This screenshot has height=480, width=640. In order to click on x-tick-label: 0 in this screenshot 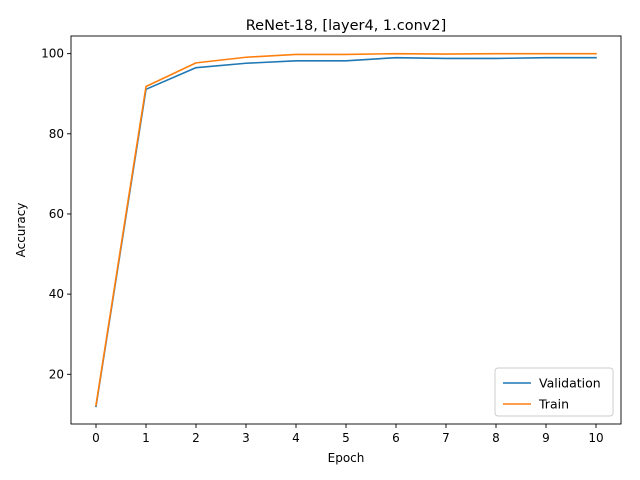, I will do `click(96, 438)`.